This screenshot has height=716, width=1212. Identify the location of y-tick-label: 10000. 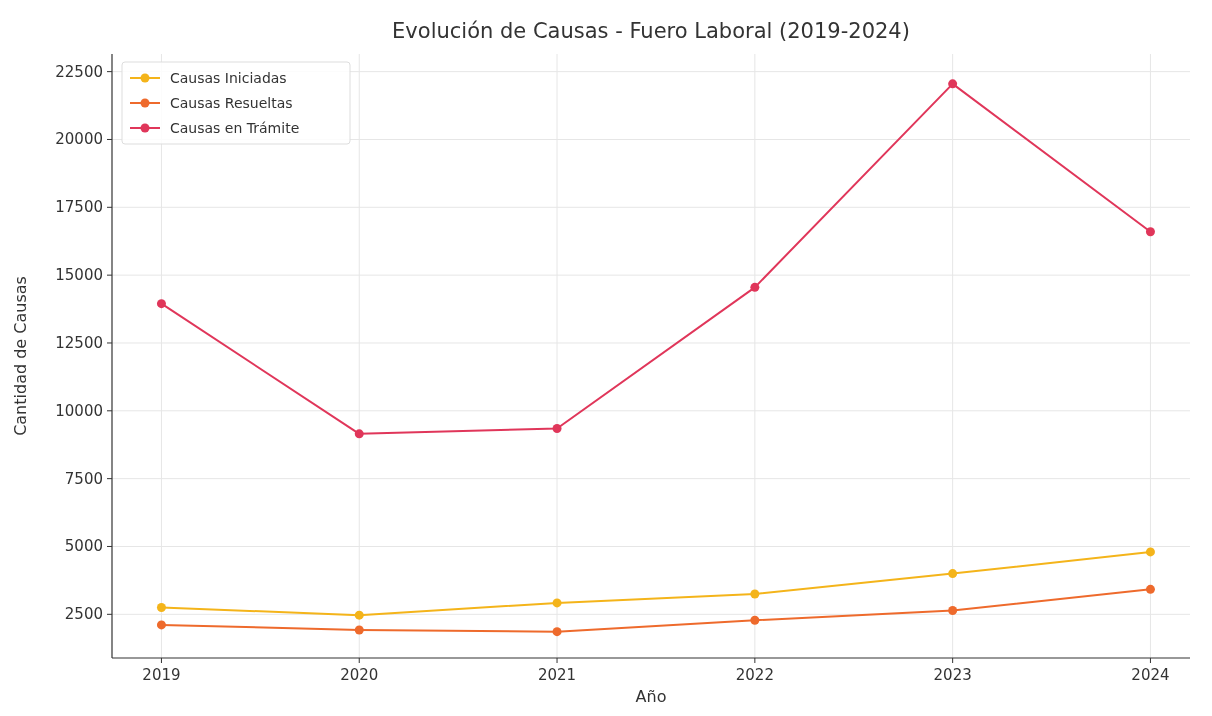
(79, 410).